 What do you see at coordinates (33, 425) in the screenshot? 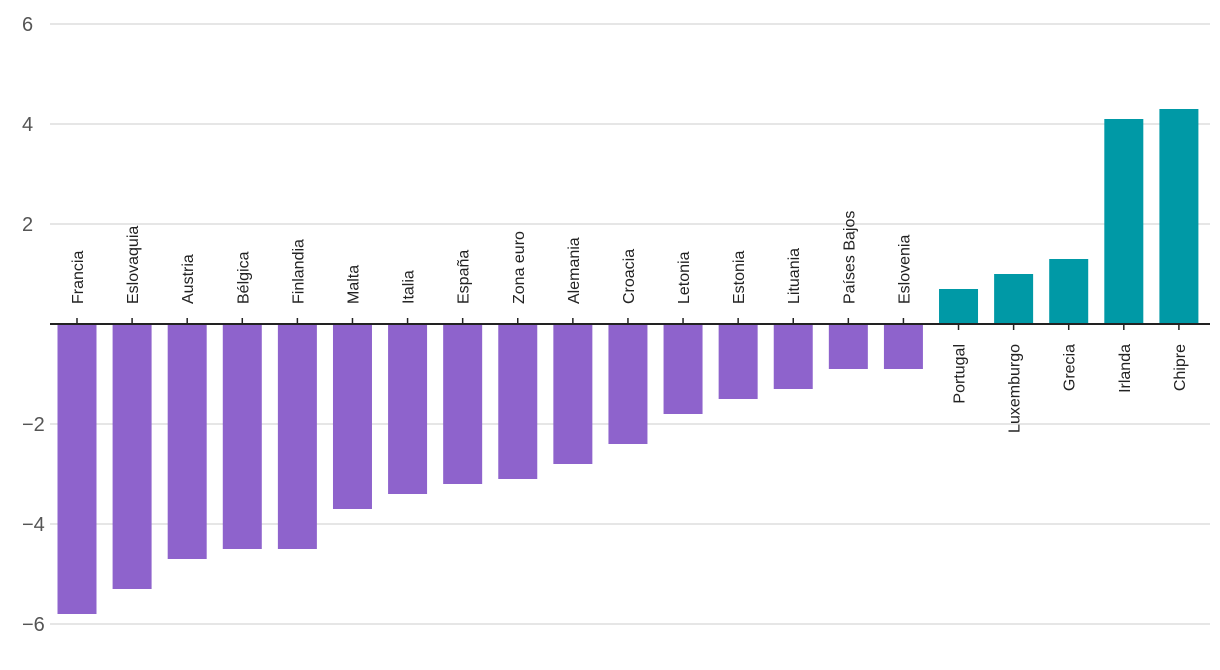
I see `y-tick-label: −2` at bounding box center [33, 425].